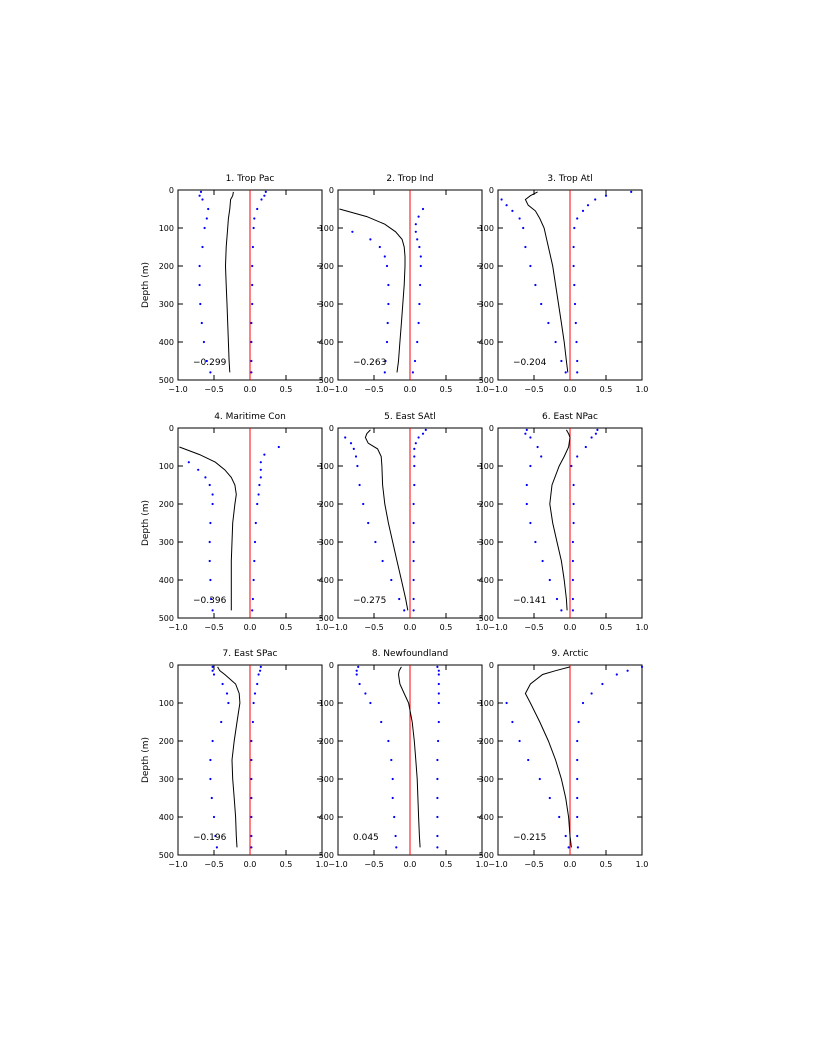  What do you see at coordinates (533, 627) in the screenshot?
I see `panel-6-xtick-label: −0.5` at bounding box center [533, 627].